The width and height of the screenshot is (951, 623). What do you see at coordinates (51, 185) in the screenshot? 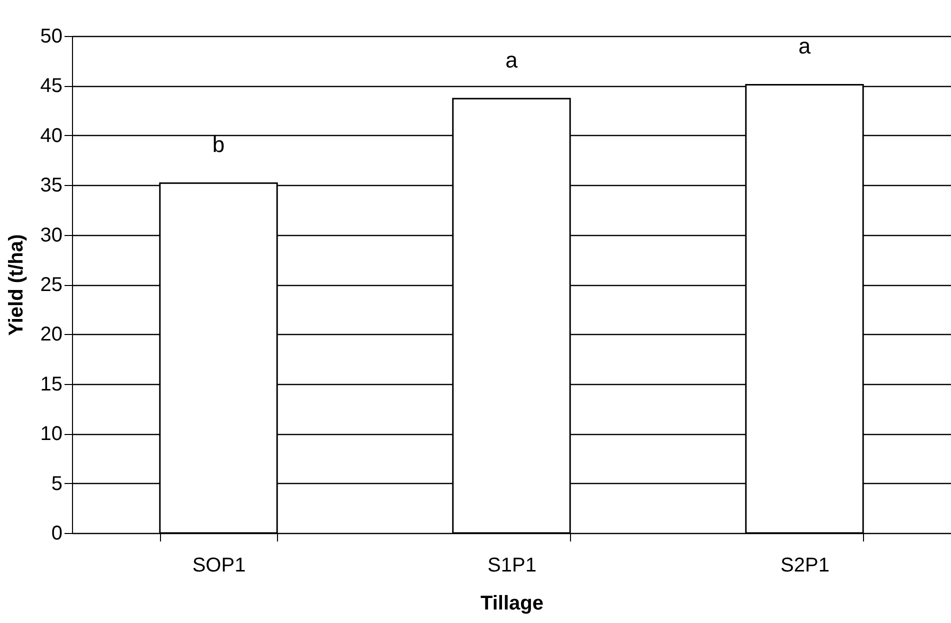
I see `y-tick-label: 35` at bounding box center [51, 185].